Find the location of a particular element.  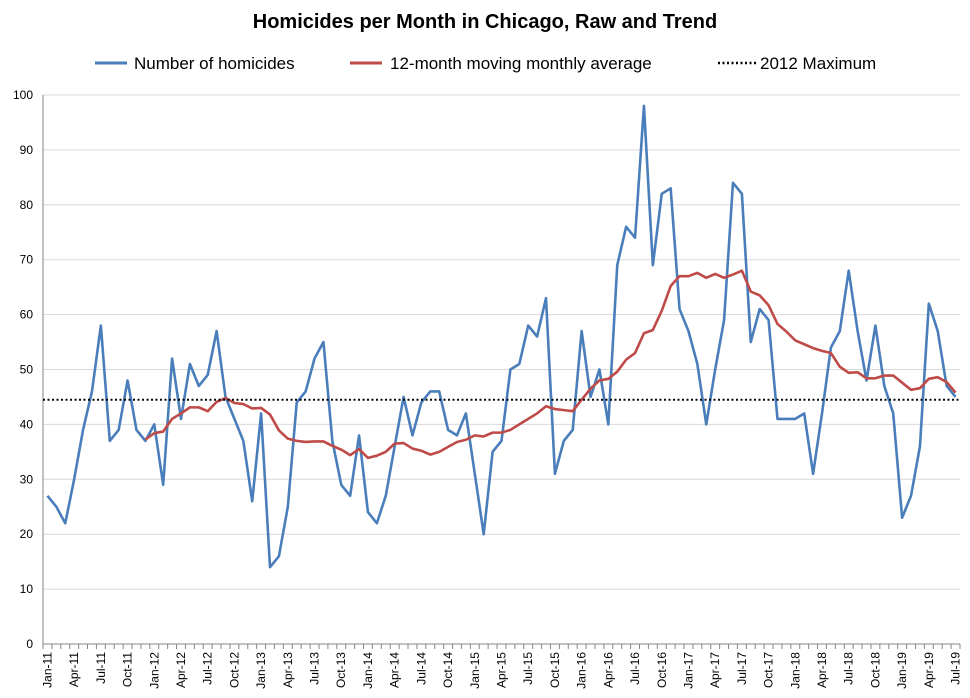

x-tick-label: Oct-12 is located at coordinates (234, 670).